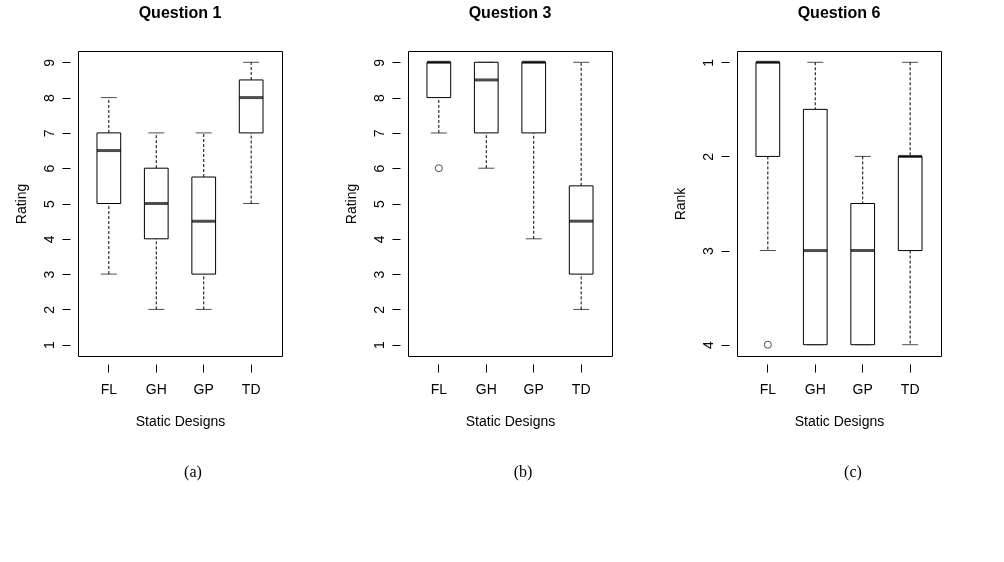 The width and height of the screenshot is (1004, 562). Describe the element at coordinates (679, 203) in the screenshot. I see `y-axis-title: Rank` at that location.